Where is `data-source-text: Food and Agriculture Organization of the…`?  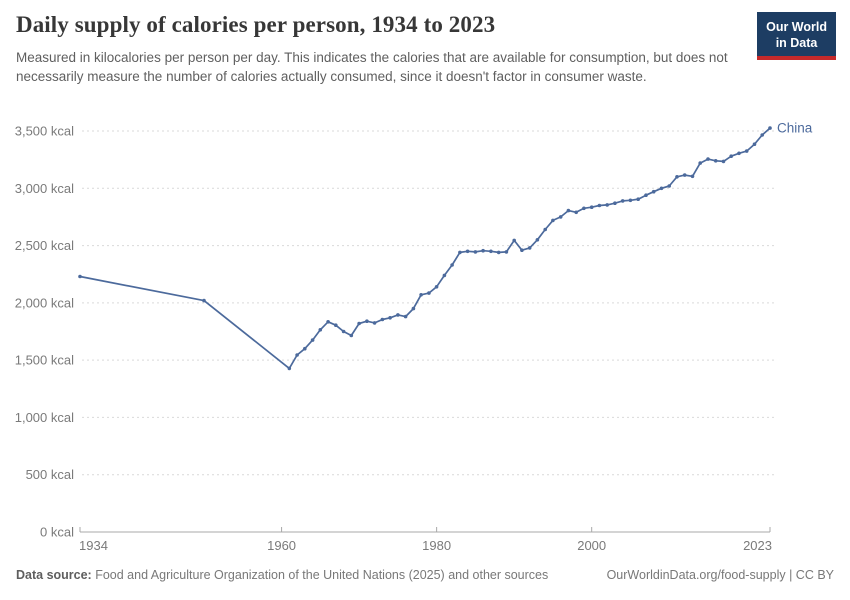 data-source-text: Food and Agriculture Organization of the… is located at coordinates (320, 575).